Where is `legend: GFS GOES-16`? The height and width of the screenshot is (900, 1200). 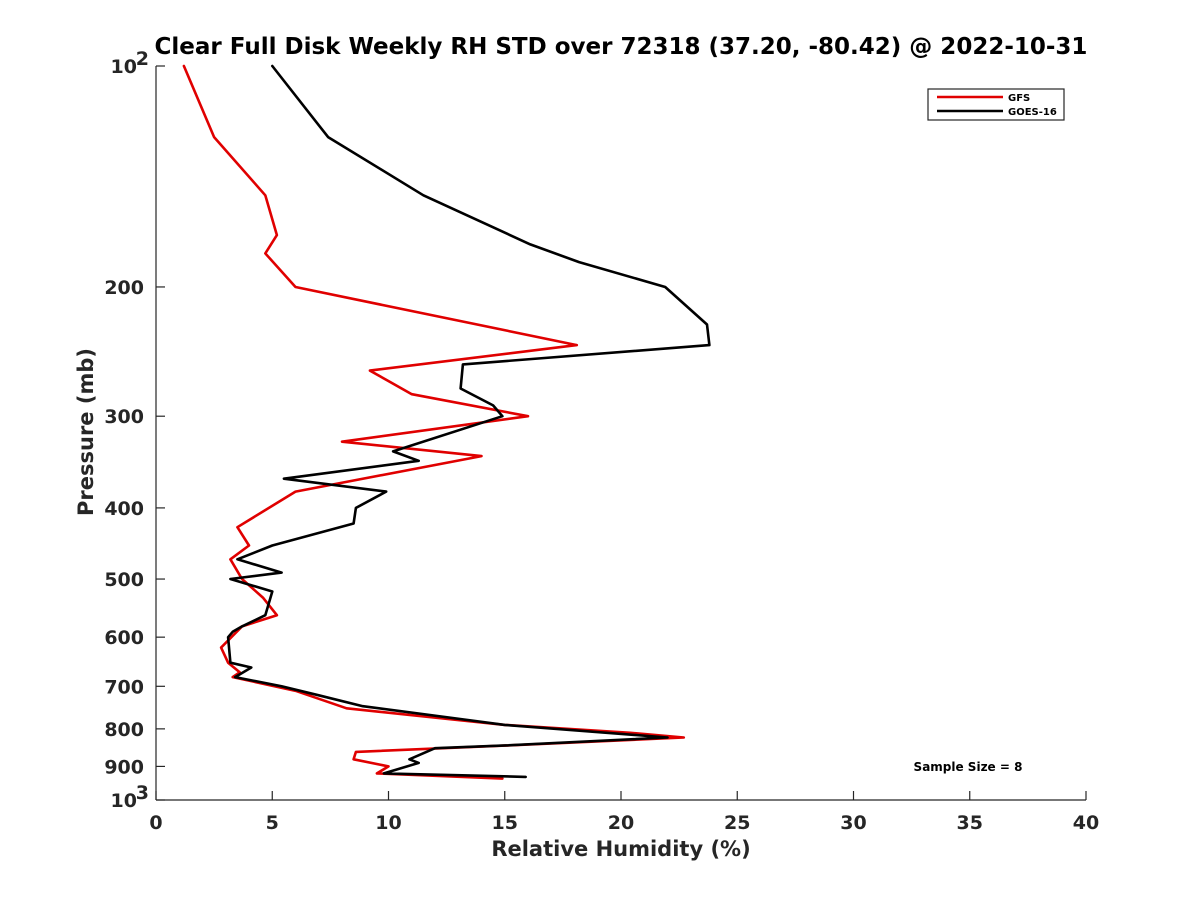
legend: GFS GOES-16 is located at coordinates (996, 104).